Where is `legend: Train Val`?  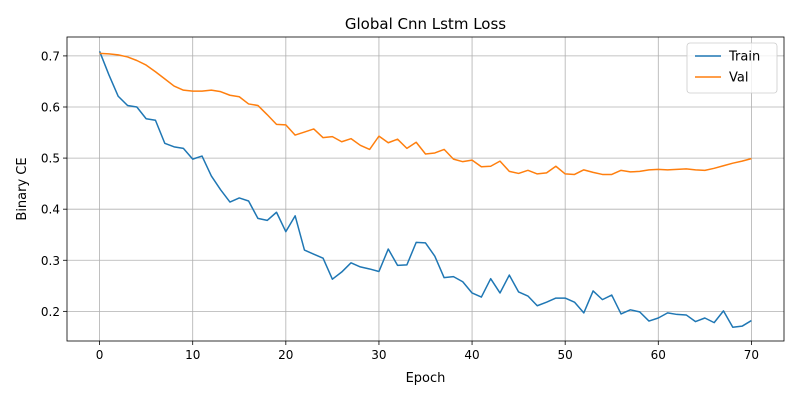 legend: Train Val is located at coordinates (732, 68).